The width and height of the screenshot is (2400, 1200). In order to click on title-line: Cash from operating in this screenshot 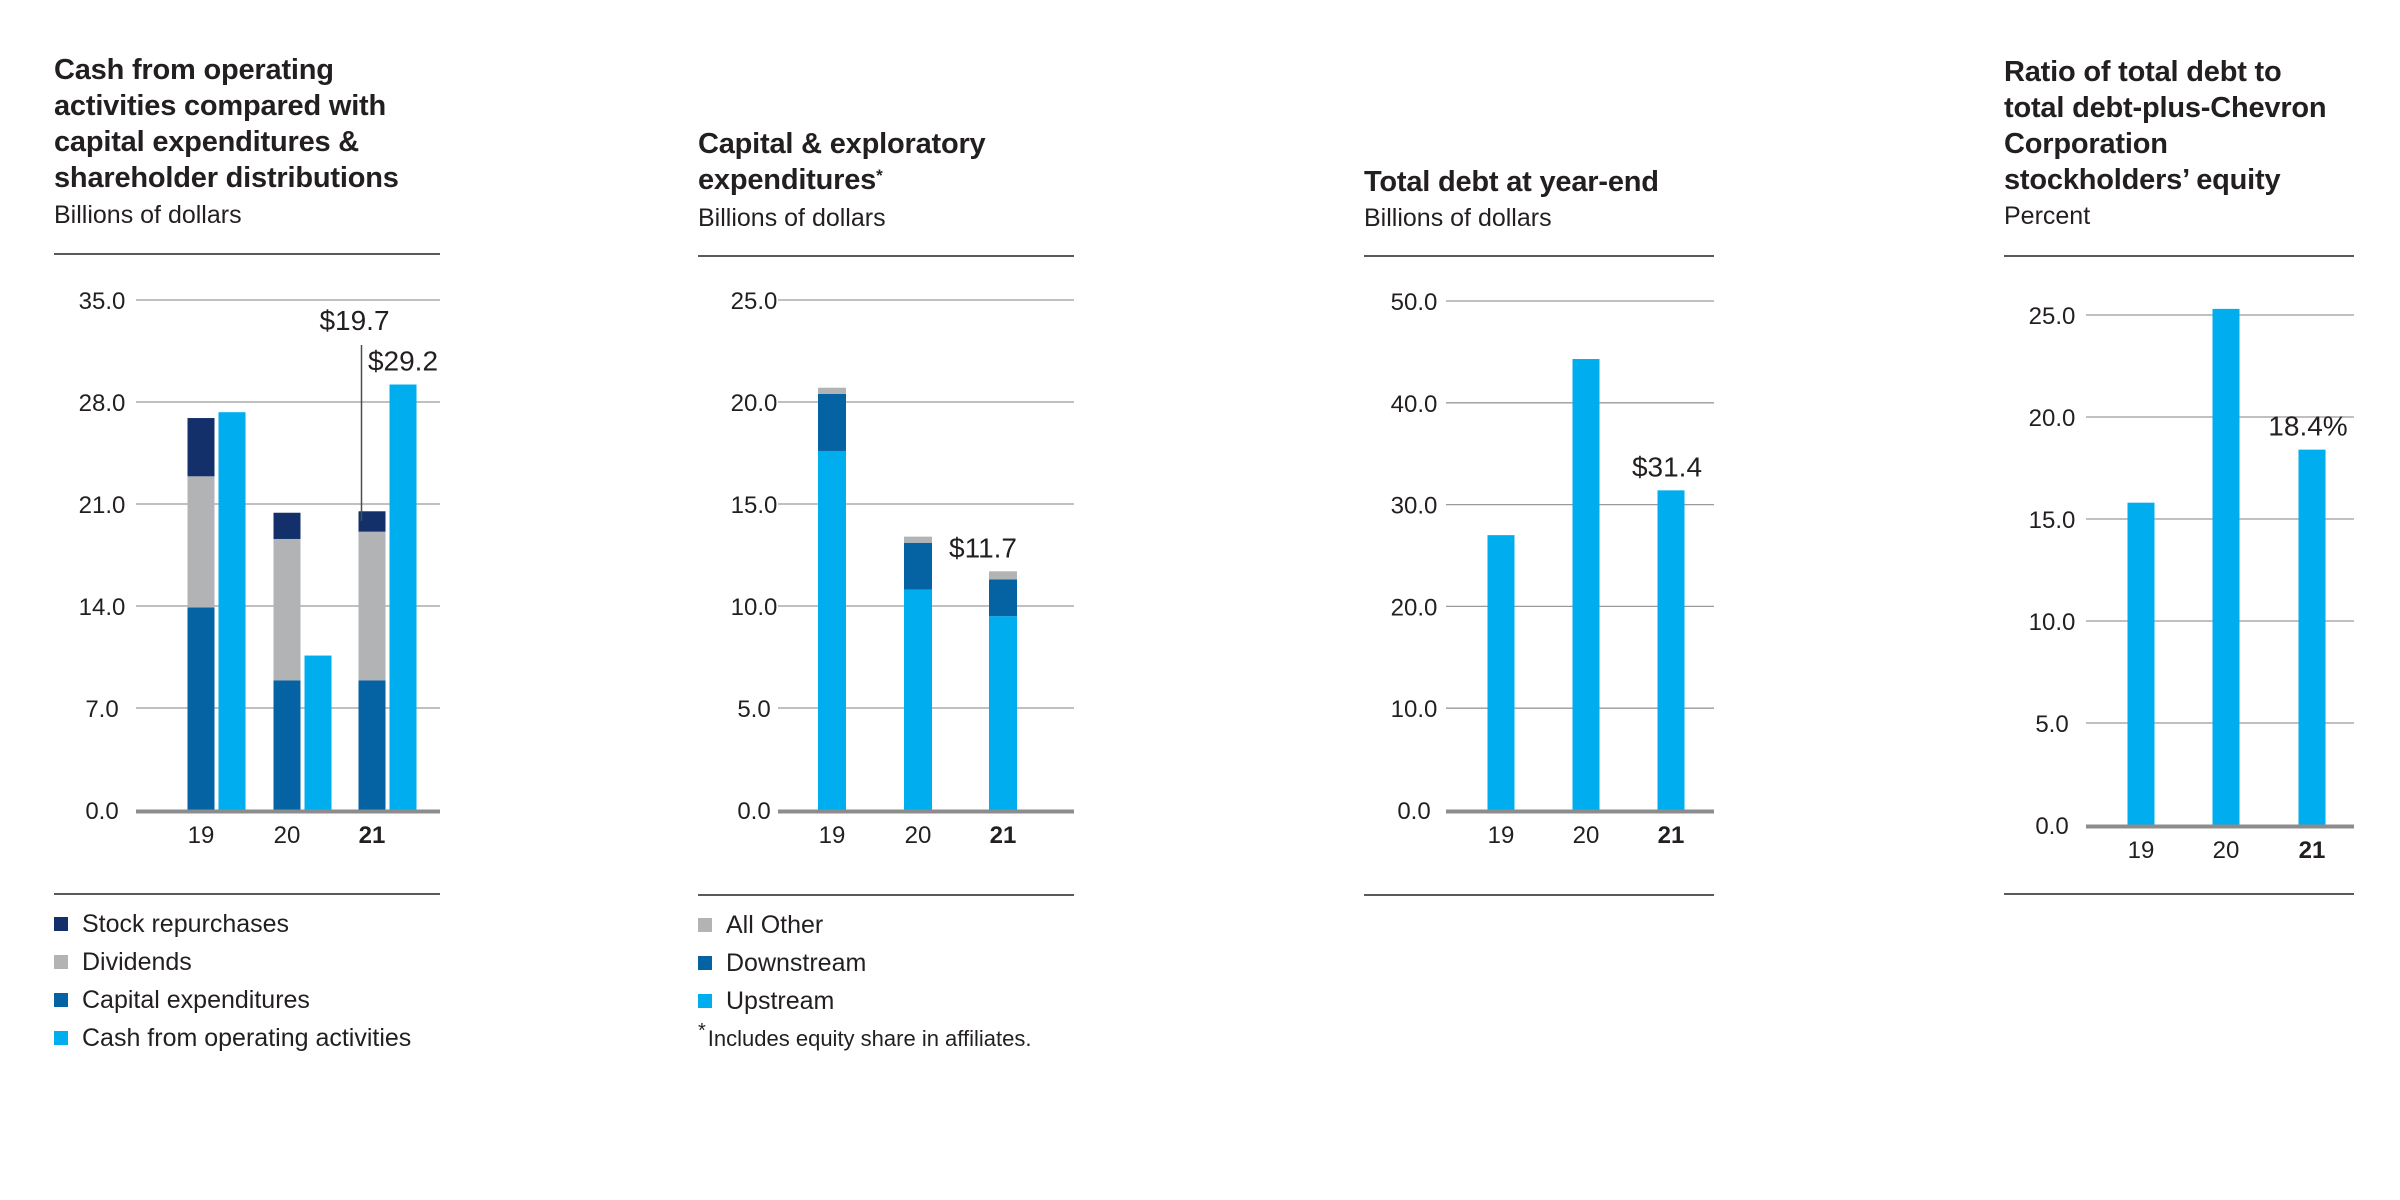, I will do `click(194, 70)`.